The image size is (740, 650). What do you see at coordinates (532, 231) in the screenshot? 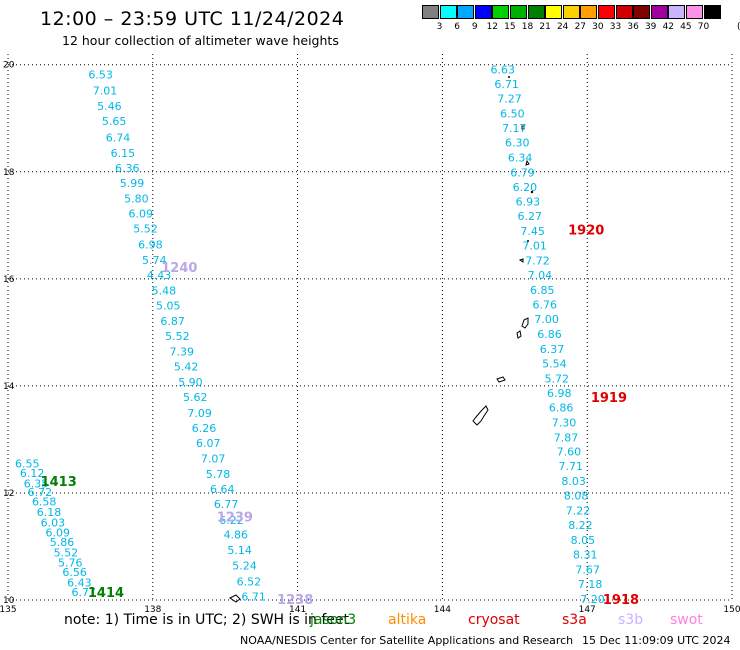
I see `wave-height-value: 7.45` at bounding box center [532, 231].